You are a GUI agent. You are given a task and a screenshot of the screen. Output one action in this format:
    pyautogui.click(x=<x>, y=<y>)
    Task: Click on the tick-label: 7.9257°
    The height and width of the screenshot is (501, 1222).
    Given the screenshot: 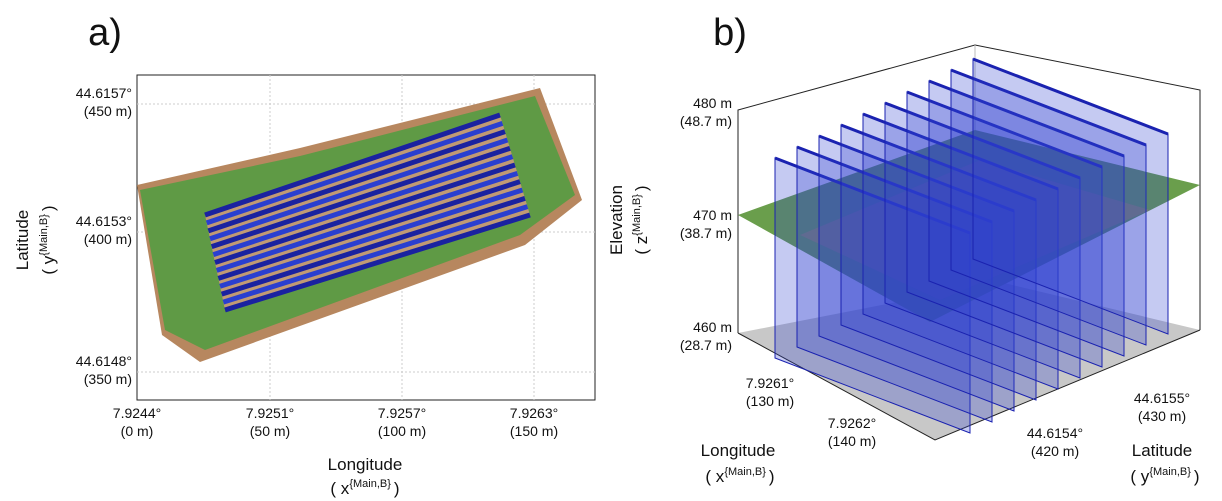 What is the action you would take?
    pyautogui.click(x=402, y=413)
    